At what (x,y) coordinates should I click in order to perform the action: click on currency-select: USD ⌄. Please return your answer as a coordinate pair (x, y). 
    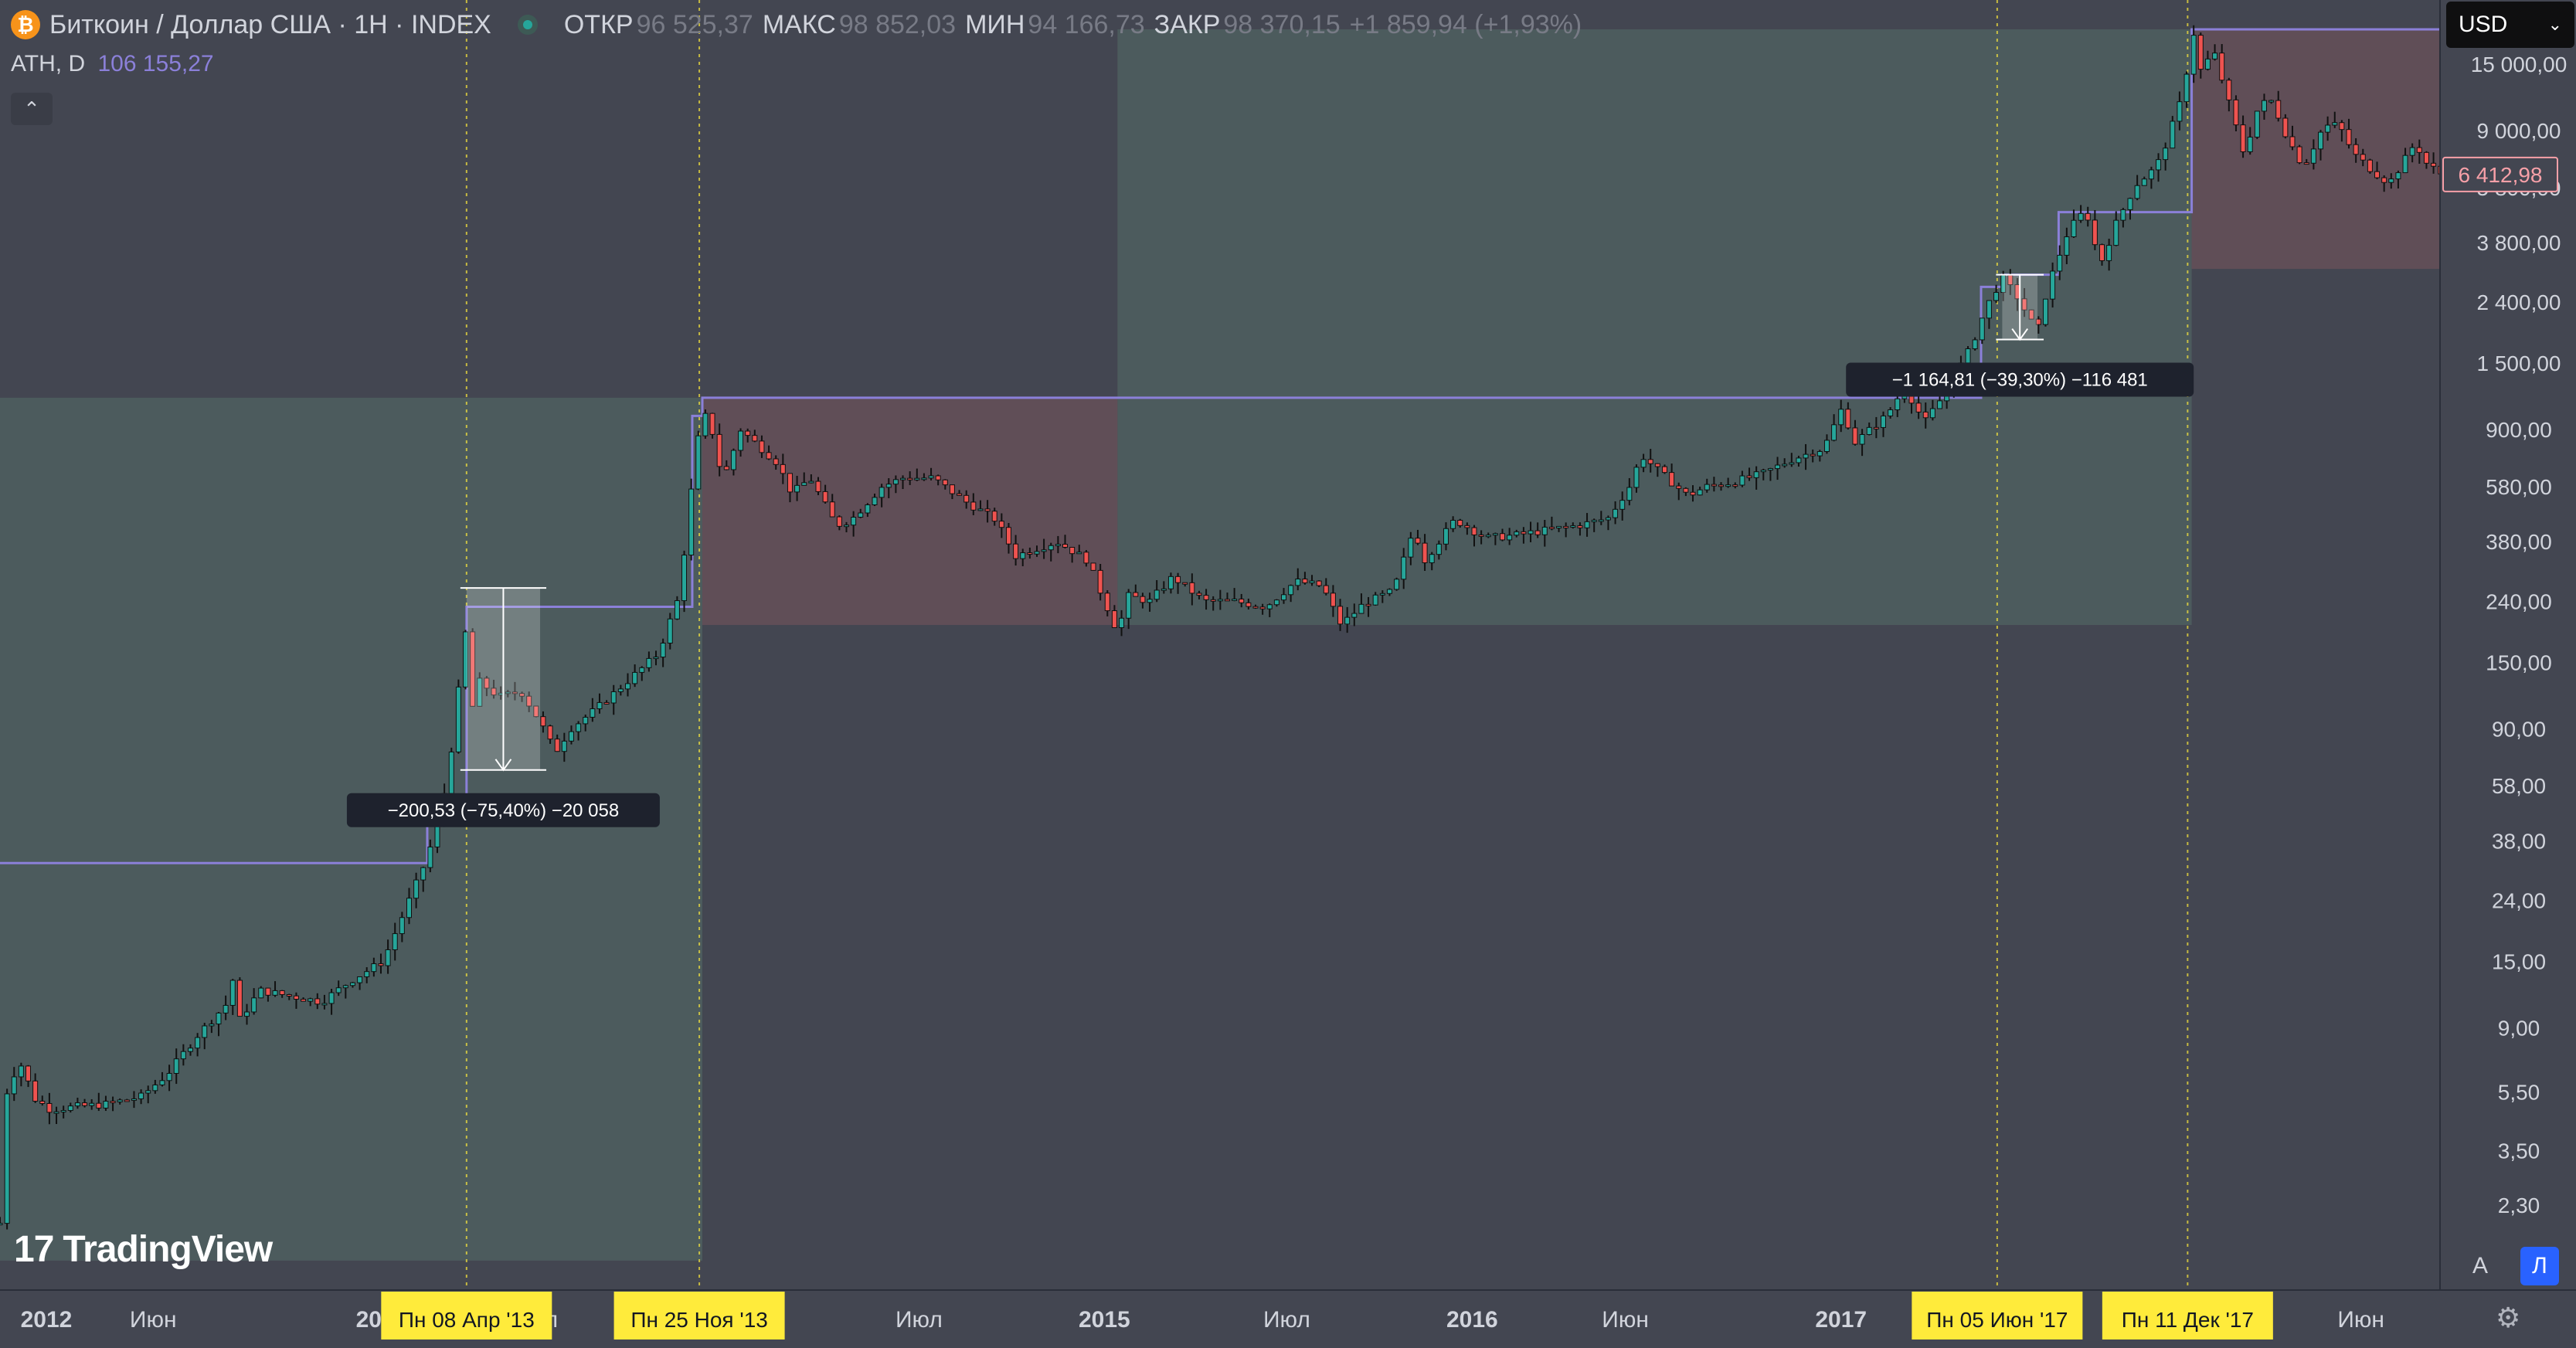
    Looking at the image, I should click on (2510, 25).